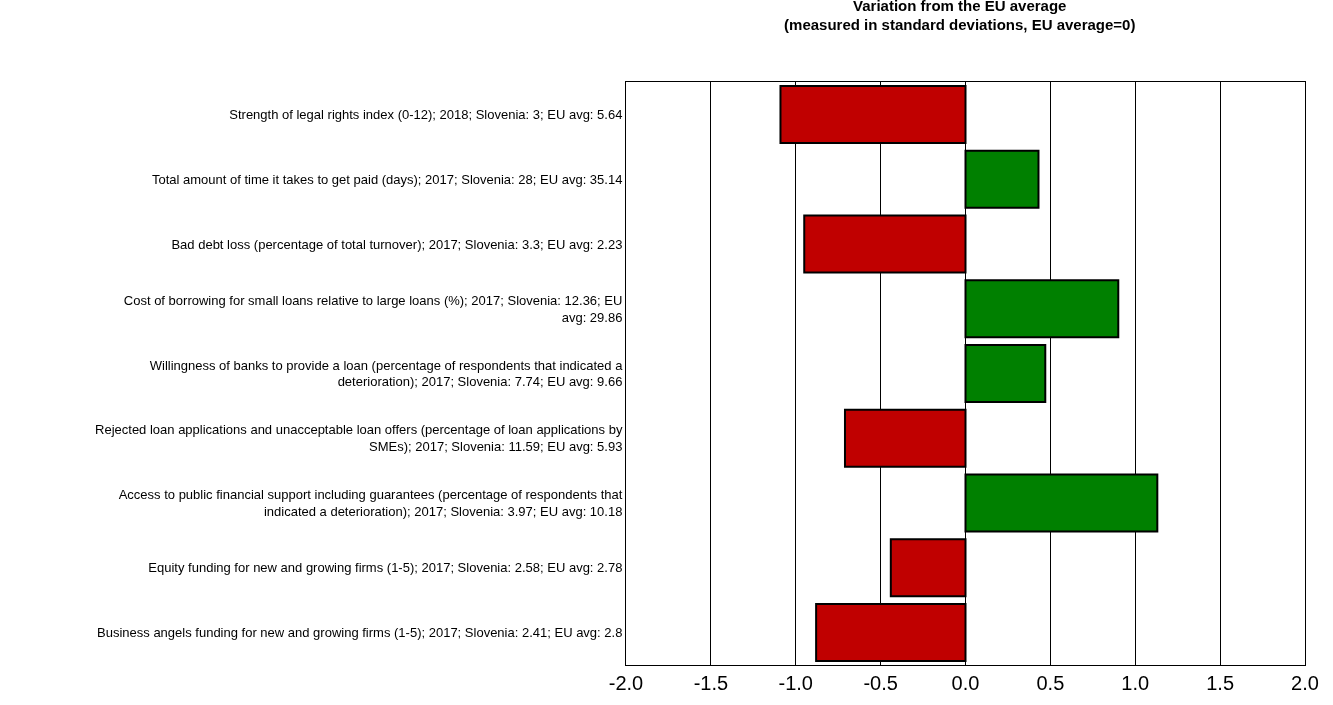 The image size is (1333, 705). I want to click on x-tick-label: -0.5, so click(880, 683).